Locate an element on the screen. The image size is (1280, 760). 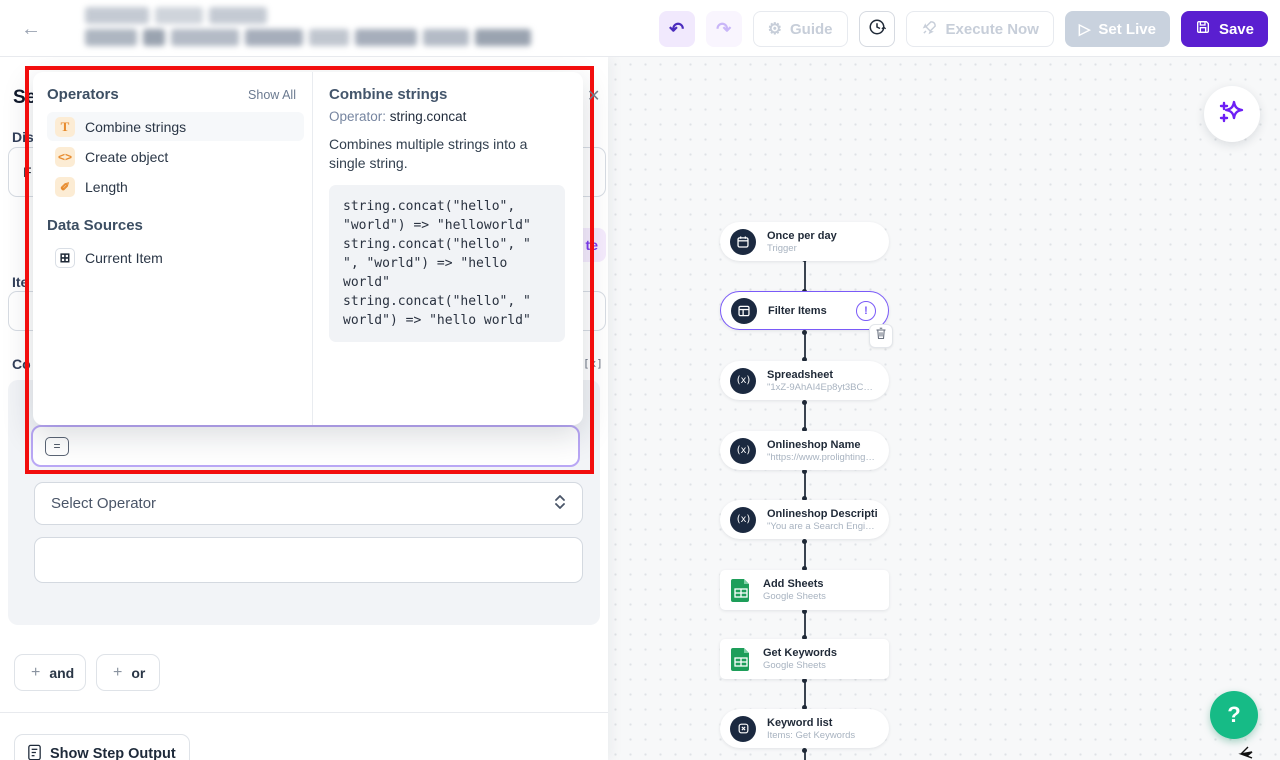
table-icon is located at coordinates (744, 310).